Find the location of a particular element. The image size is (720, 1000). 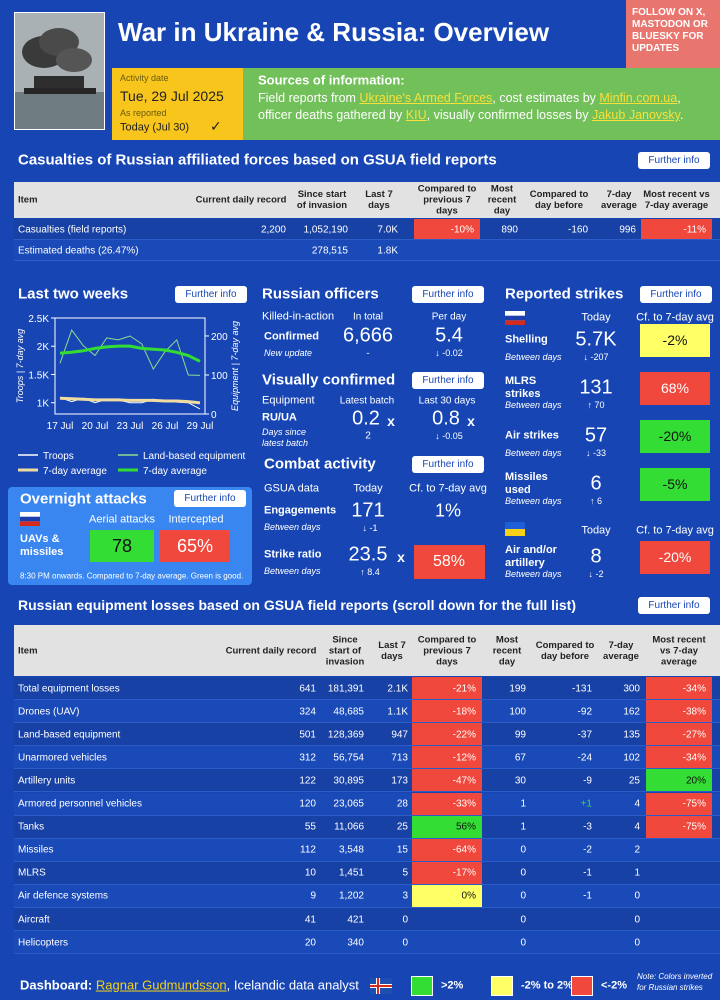

label: Equipment is located at coordinates (288, 400).